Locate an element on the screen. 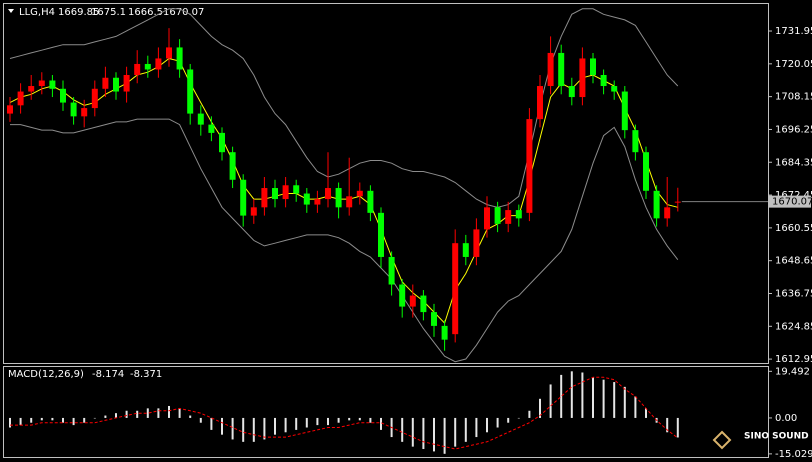 The height and width of the screenshot is (462, 812). y-tick-label: 1636.75 is located at coordinates (793, 293).